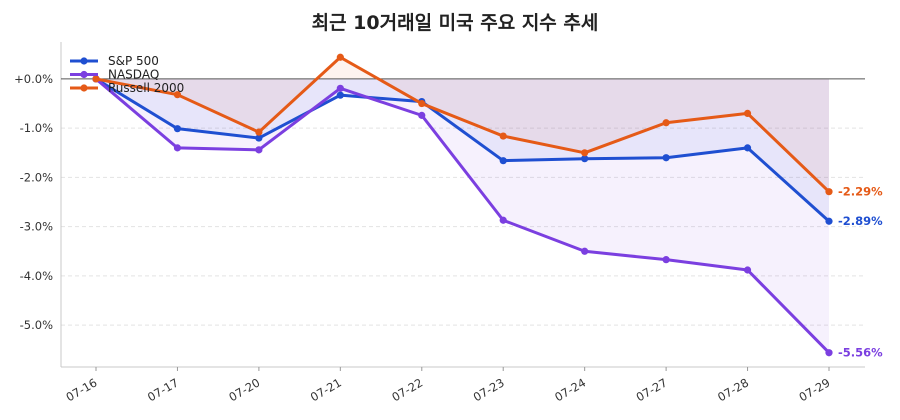 The width and height of the screenshot is (900, 420). Describe the element at coordinates (570, 389) in the screenshot. I see `x-tick-label: 07-24` at that location.